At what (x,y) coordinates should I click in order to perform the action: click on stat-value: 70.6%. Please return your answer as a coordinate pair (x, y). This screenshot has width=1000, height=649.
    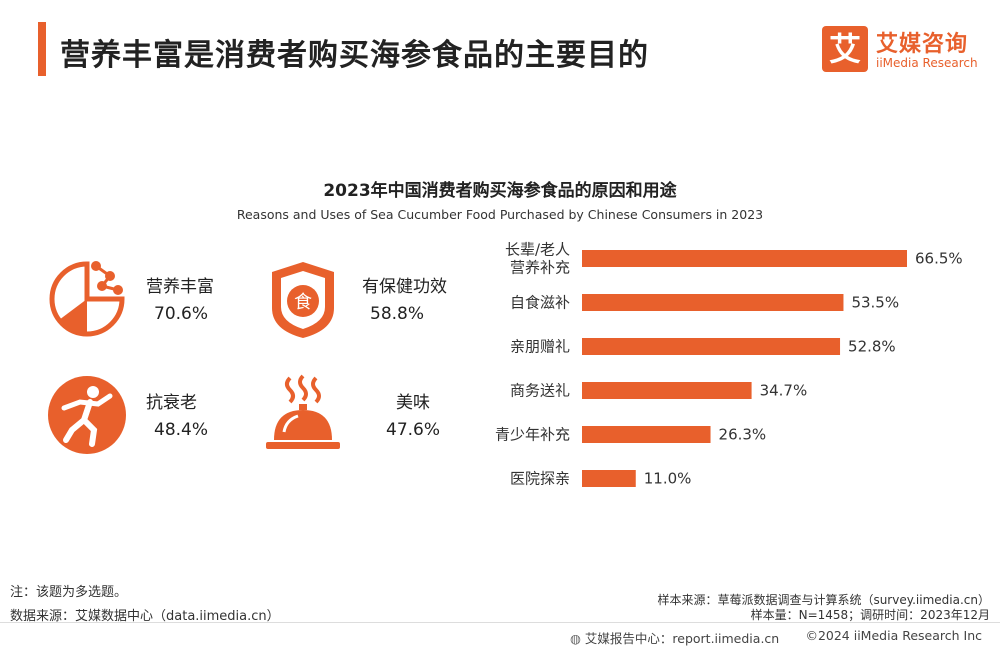
    Looking at the image, I should click on (181, 314).